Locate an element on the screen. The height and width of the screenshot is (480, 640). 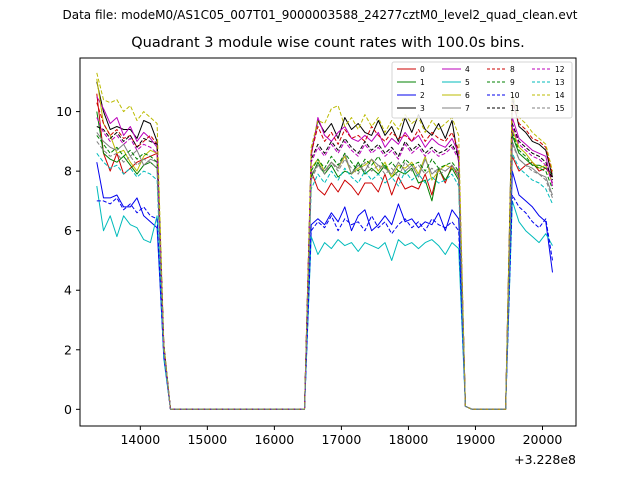
legend-label-12: 12 is located at coordinates (560, 69).